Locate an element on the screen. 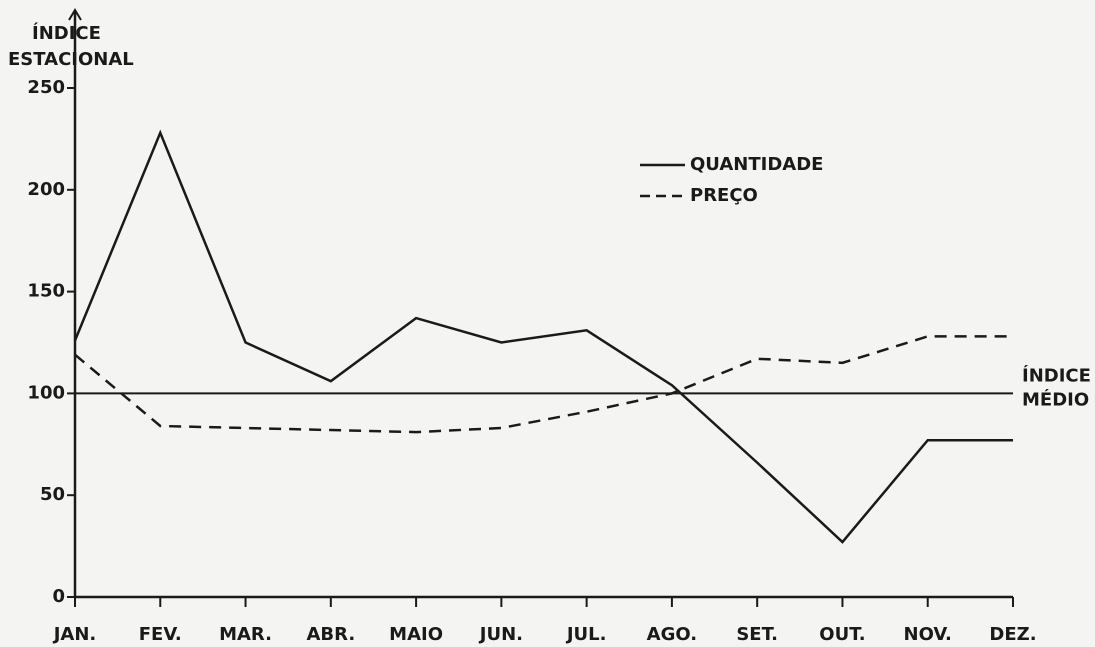 This screenshot has height=647, width=1095. y-axis-label: ÍNDICE is located at coordinates (66, 33).